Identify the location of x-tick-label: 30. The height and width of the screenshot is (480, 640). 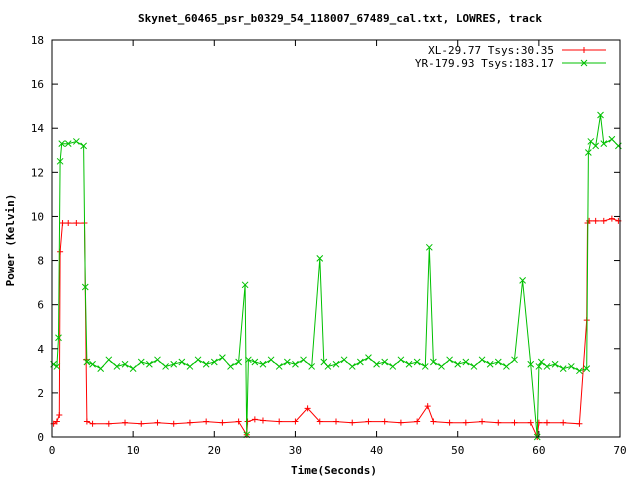
(295, 450).